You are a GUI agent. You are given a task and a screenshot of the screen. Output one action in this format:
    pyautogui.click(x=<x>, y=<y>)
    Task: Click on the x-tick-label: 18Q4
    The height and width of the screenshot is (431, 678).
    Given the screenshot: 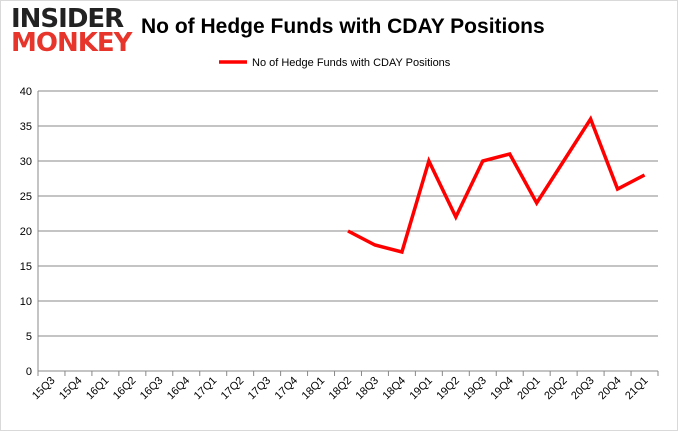 What is the action you would take?
    pyautogui.click(x=395, y=389)
    